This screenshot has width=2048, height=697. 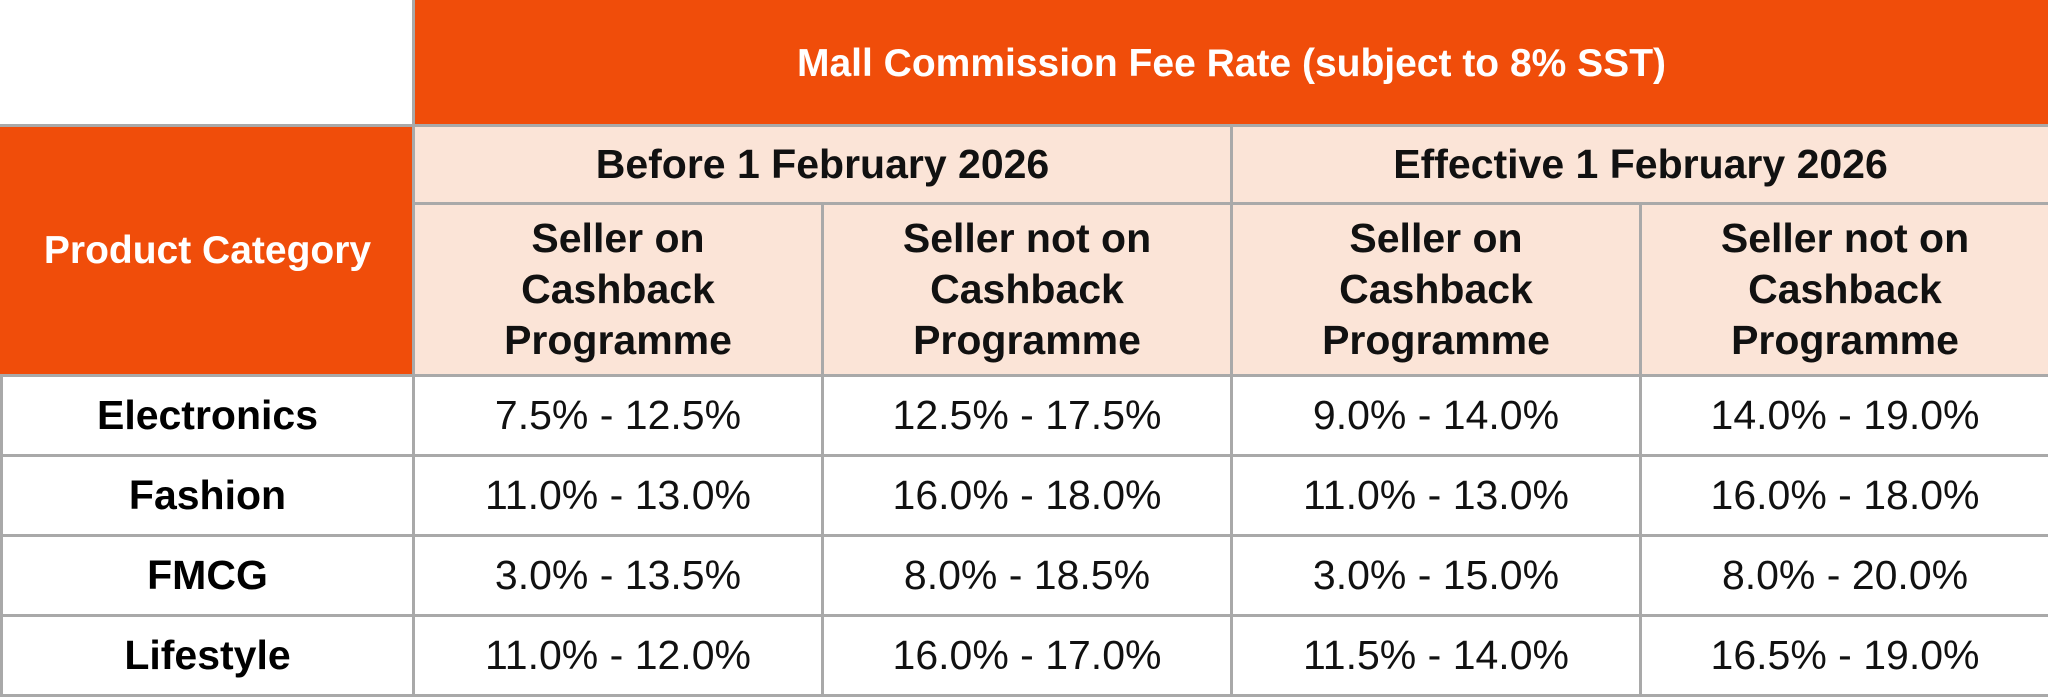 I want to click on rate-cell: 3.0% - 13.5%, so click(x=618, y=576).